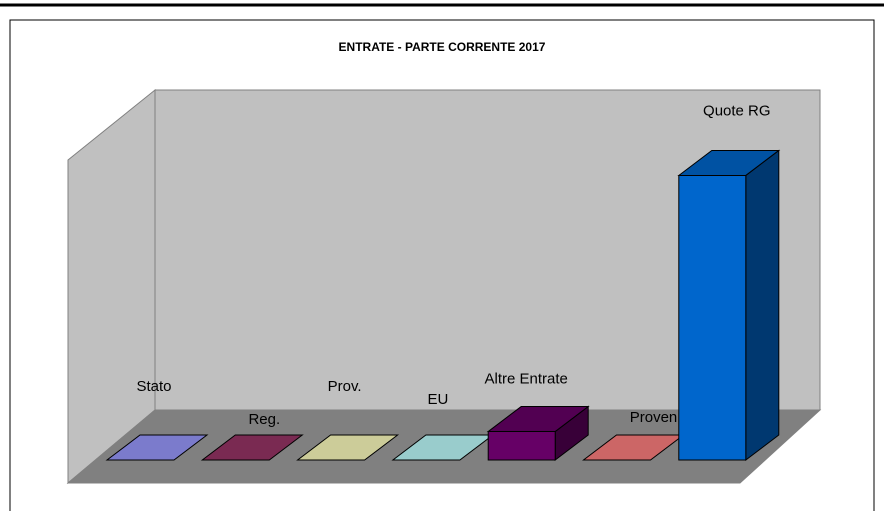 Image resolution: width=884 pixels, height=511 pixels. I want to click on data-label: Stato, so click(153, 386).